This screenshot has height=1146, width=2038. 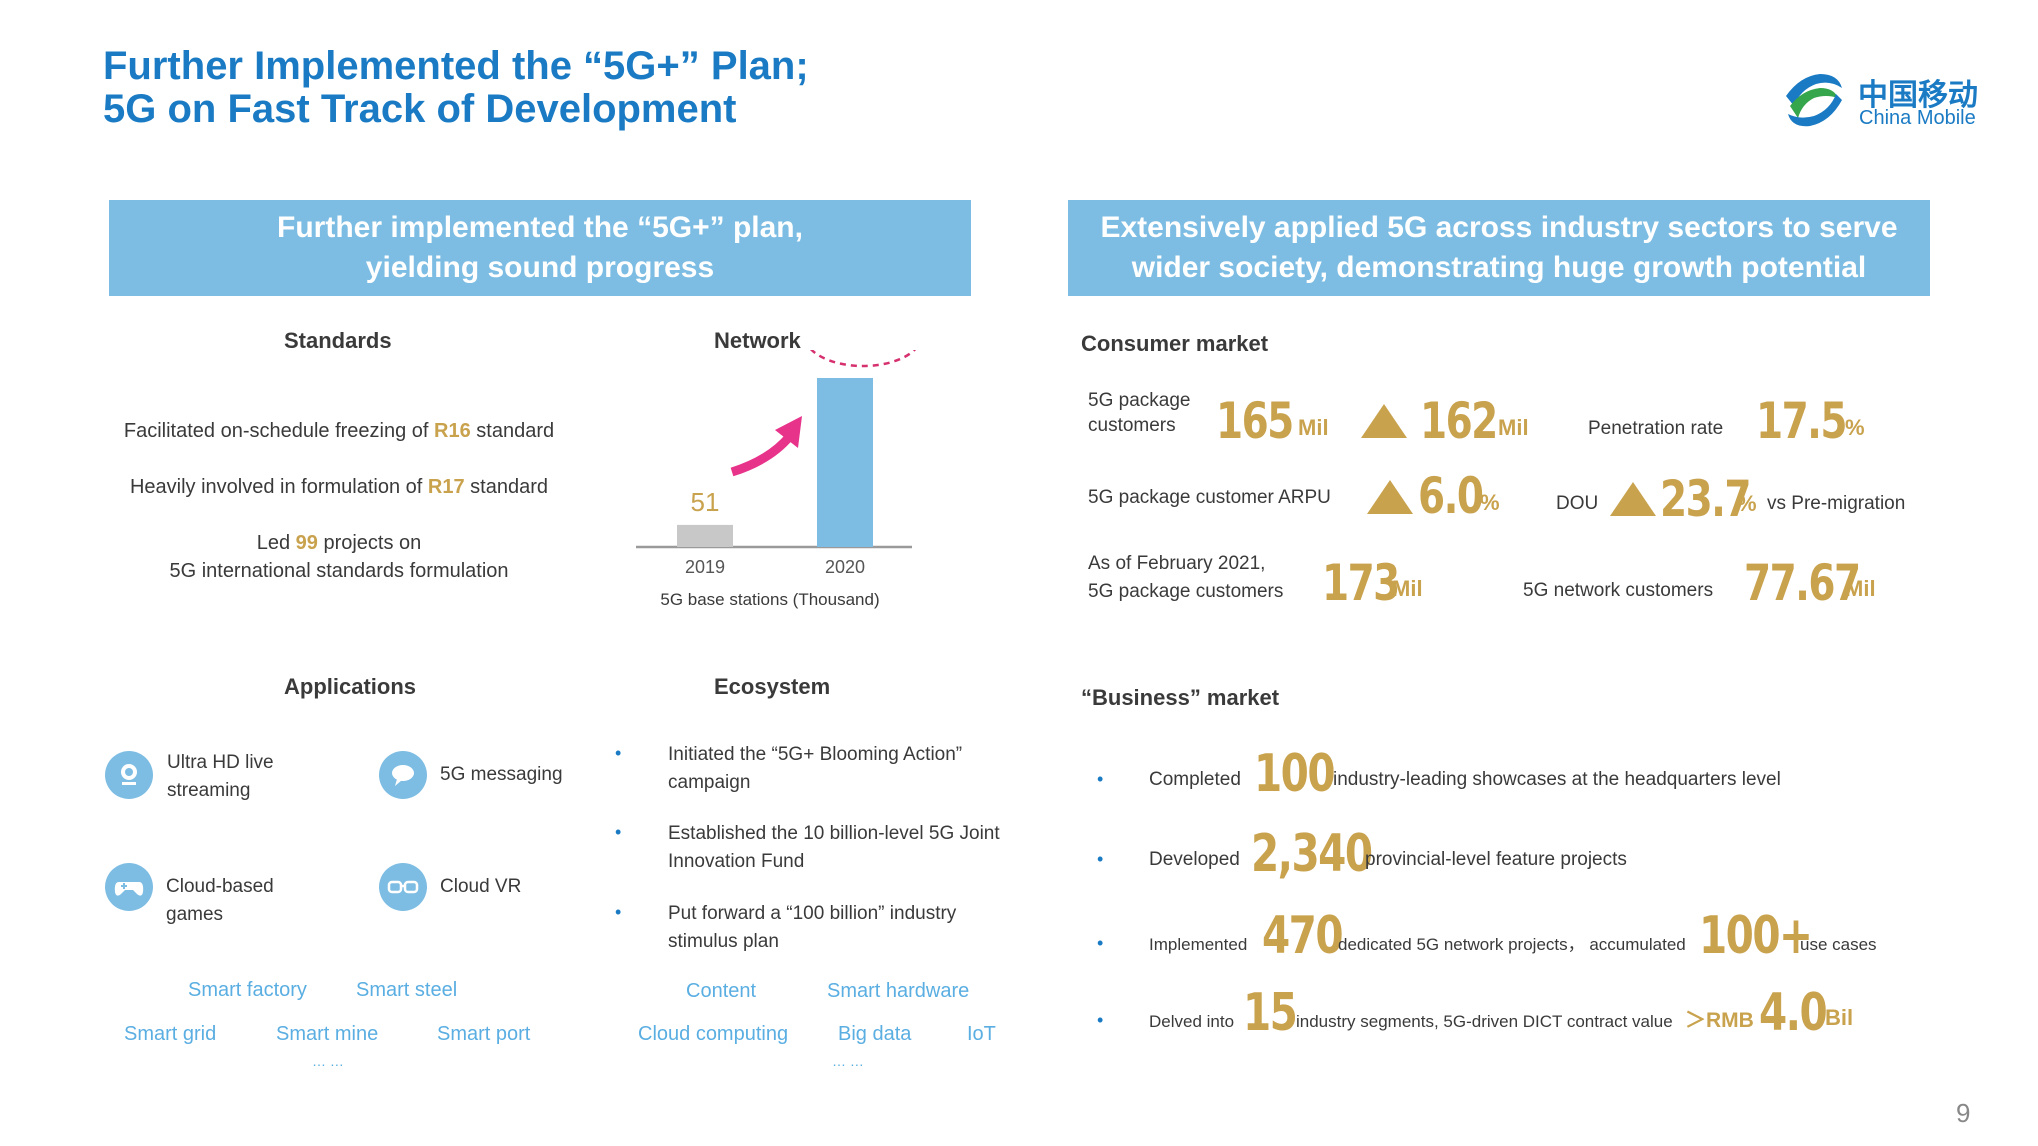 What do you see at coordinates (770, 599) in the screenshot?
I see `network-chart-caption: 5G base stations (Thousand)` at bounding box center [770, 599].